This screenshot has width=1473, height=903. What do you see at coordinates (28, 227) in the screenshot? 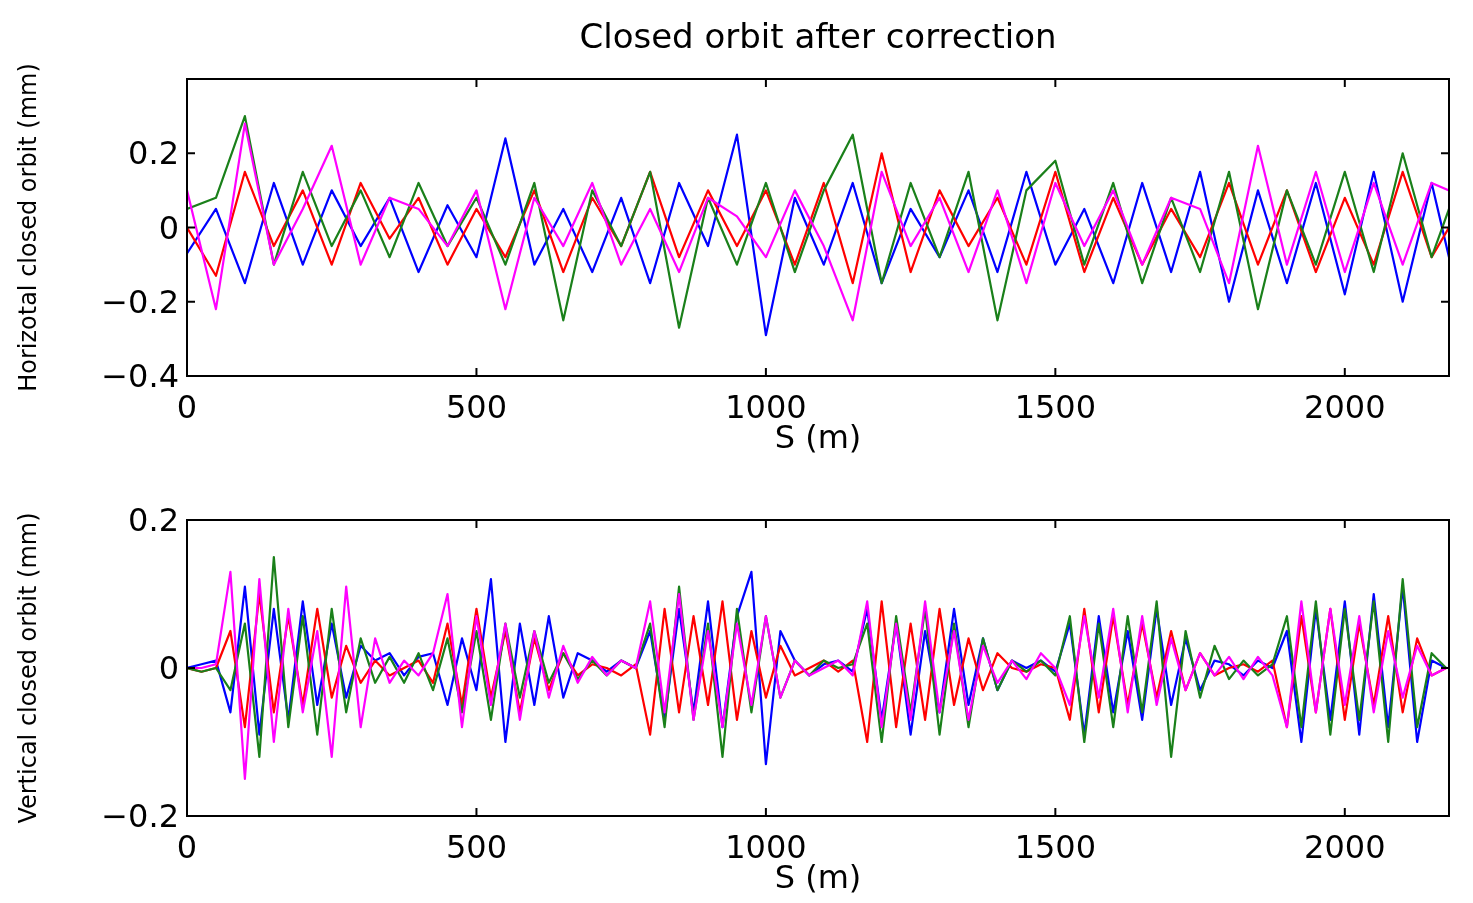
I see `y-axis-title: Horizotal closed orbit (mm)` at bounding box center [28, 227].